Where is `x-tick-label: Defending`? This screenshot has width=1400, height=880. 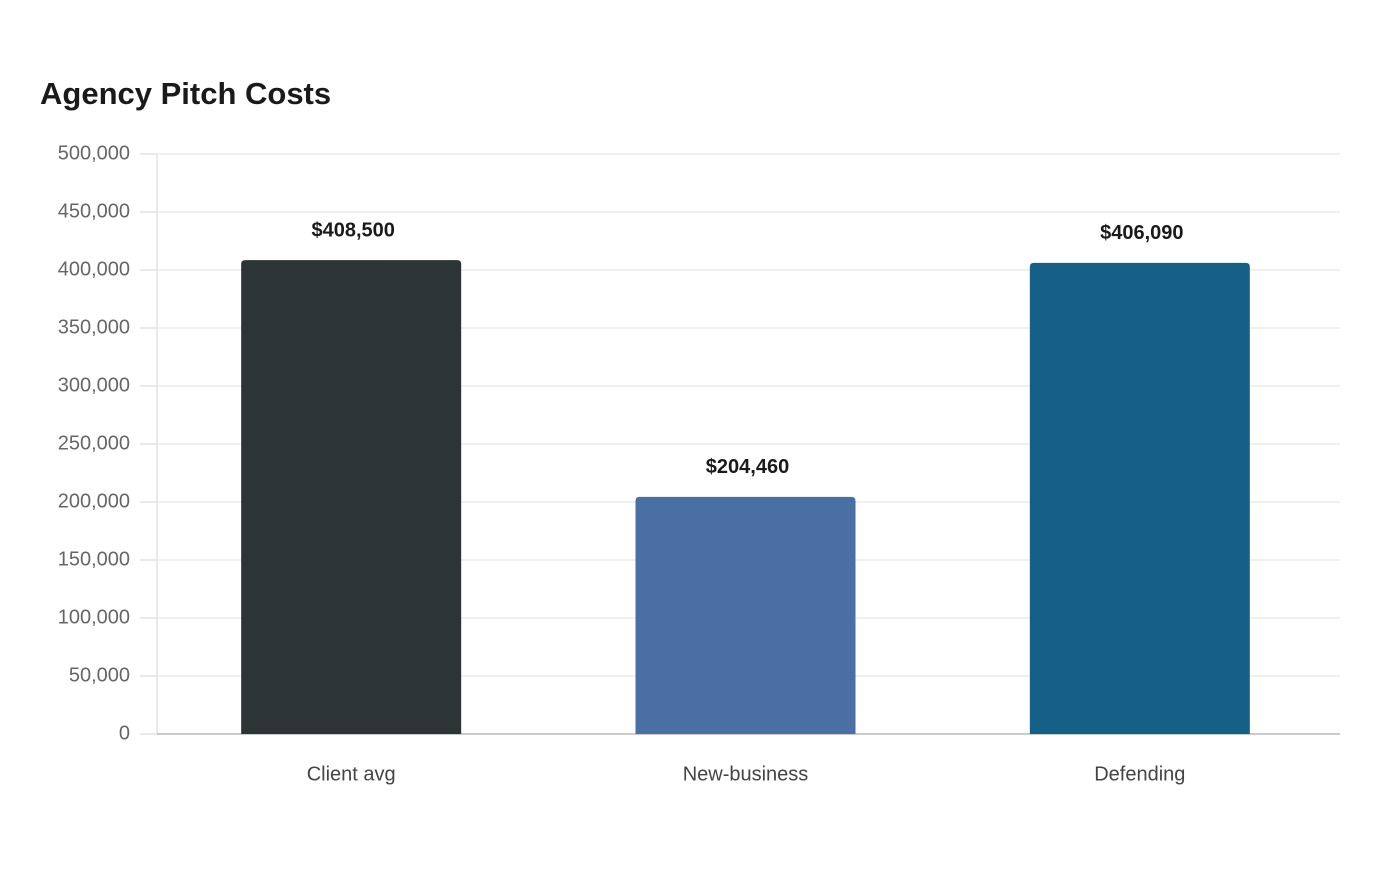 x-tick-label: Defending is located at coordinates (1139, 774).